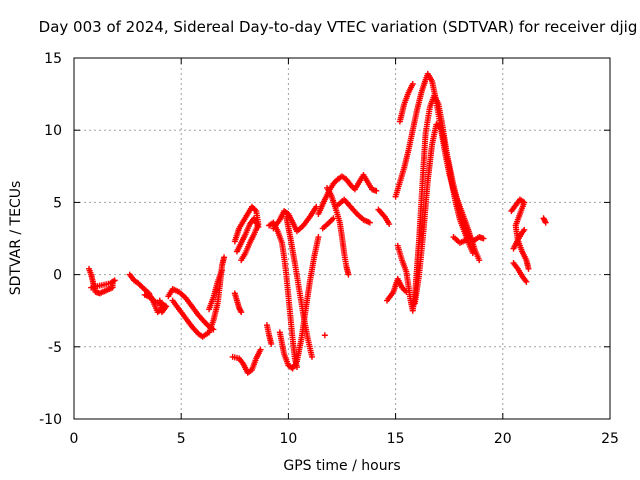  I want to click on y-axis-label: SDTVAR / TECUs, so click(16, 238).